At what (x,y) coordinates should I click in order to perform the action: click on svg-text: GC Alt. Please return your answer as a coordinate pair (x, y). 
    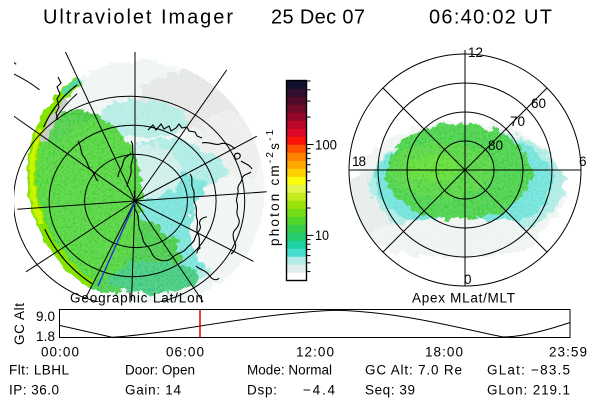
    Looking at the image, I should click on (19, 324).